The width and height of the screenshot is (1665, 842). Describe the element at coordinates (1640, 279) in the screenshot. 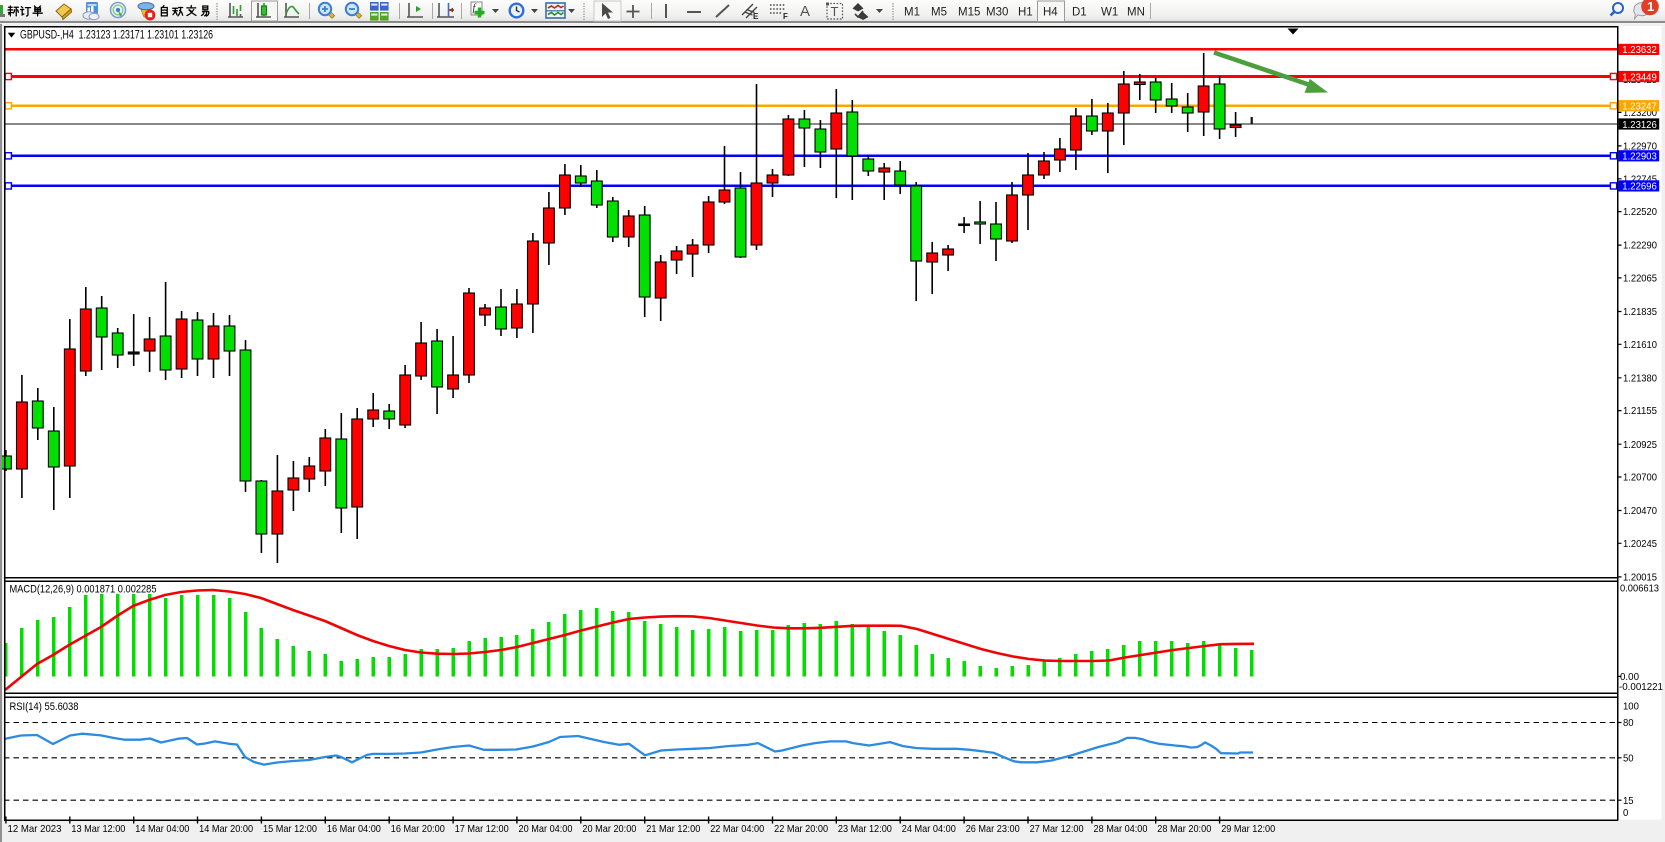

I see `svg-text: 1.22065` at that location.